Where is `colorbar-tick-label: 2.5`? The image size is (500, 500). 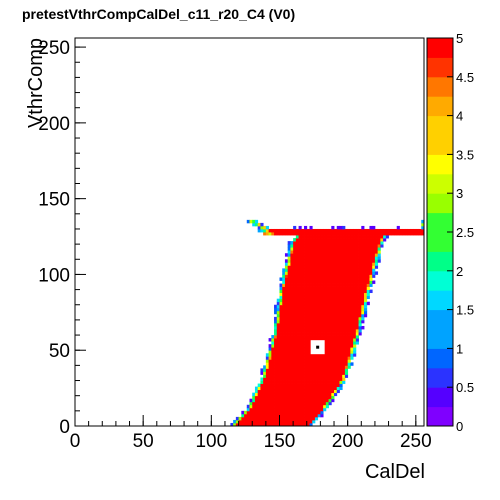 colorbar-tick-label: 2.5 is located at coordinates (465, 232).